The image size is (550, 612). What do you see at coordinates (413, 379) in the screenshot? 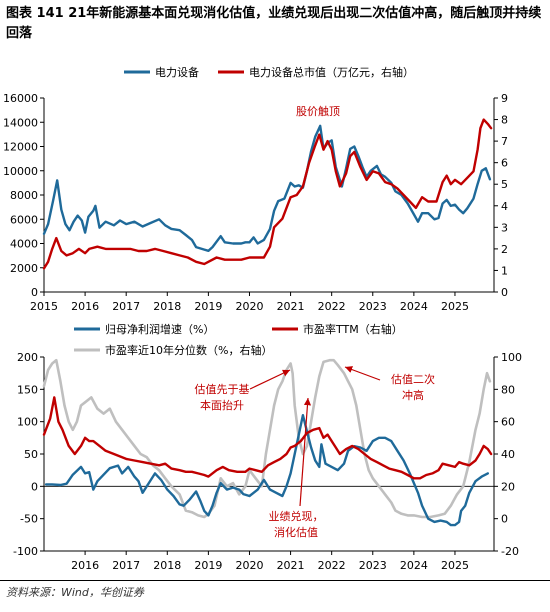
I see `annotation-second-peak-line1: 估值二次` at bounding box center [413, 379].